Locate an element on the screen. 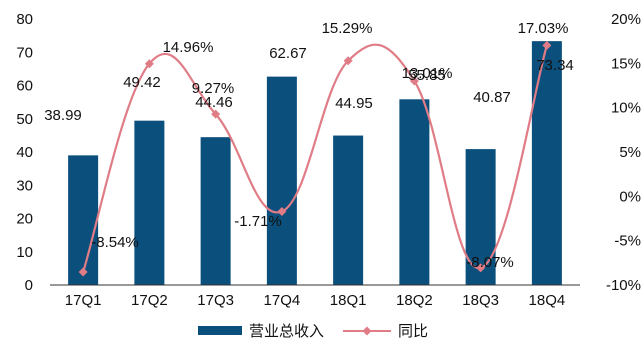 The width and height of the screenshot is (644, 345). right-tick-label: 5% is located at coordinates (630, 152).